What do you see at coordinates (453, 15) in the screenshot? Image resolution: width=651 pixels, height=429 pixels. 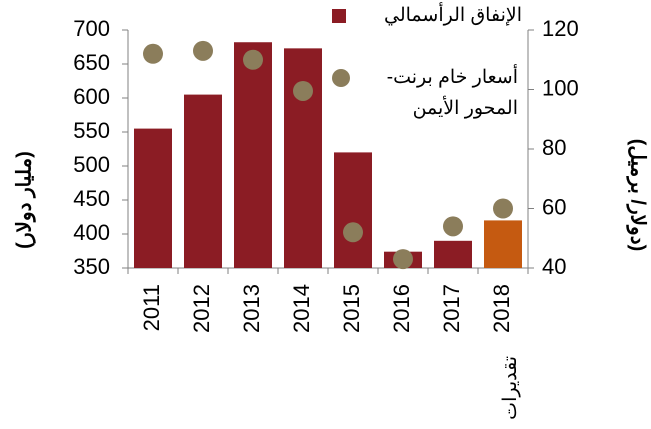 I see `legend-label: الإنفاق الرأسمالي` at bounding box center [453, 15].